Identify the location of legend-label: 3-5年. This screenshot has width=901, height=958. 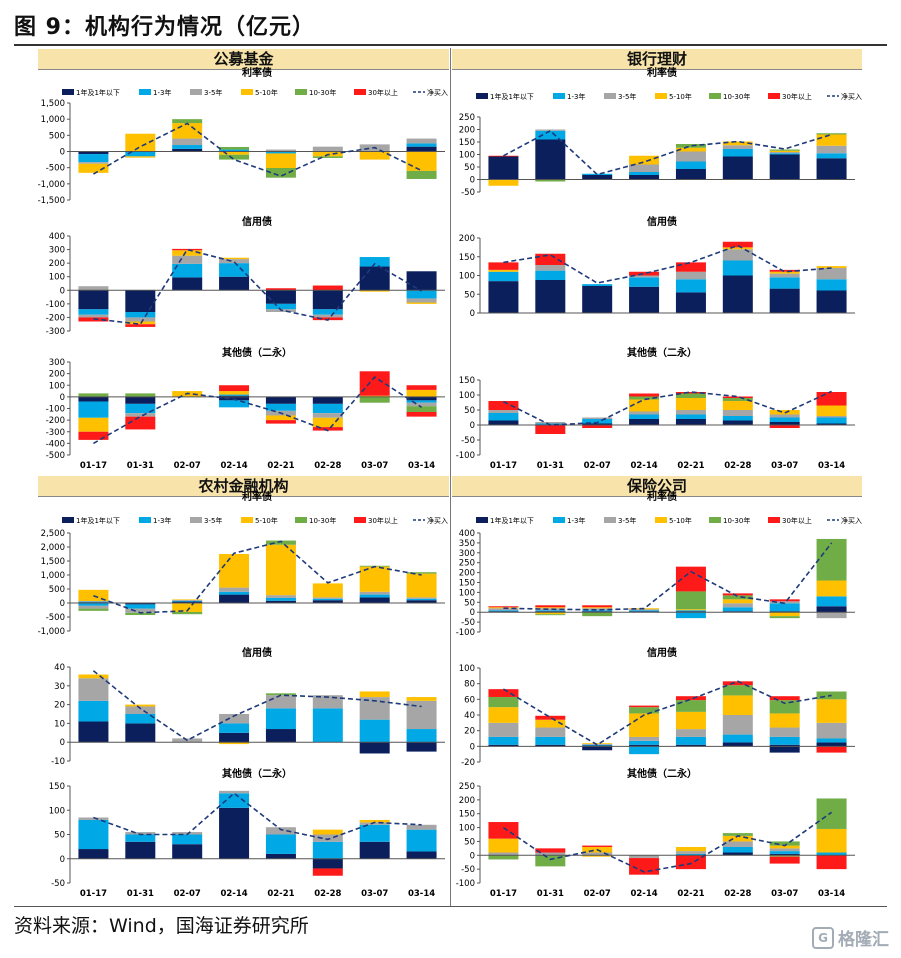
(627, 520).